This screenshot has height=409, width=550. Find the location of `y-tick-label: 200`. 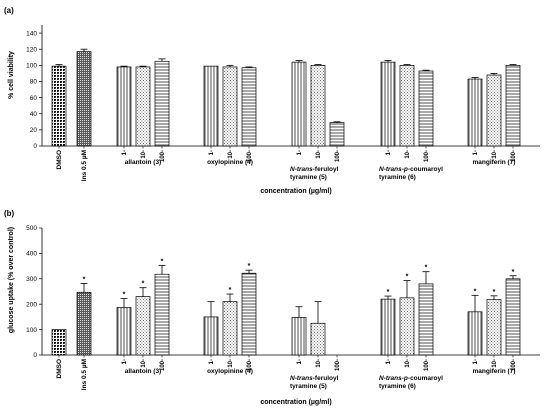

y-tick-label: 200 is located at coordinates (31, 304).